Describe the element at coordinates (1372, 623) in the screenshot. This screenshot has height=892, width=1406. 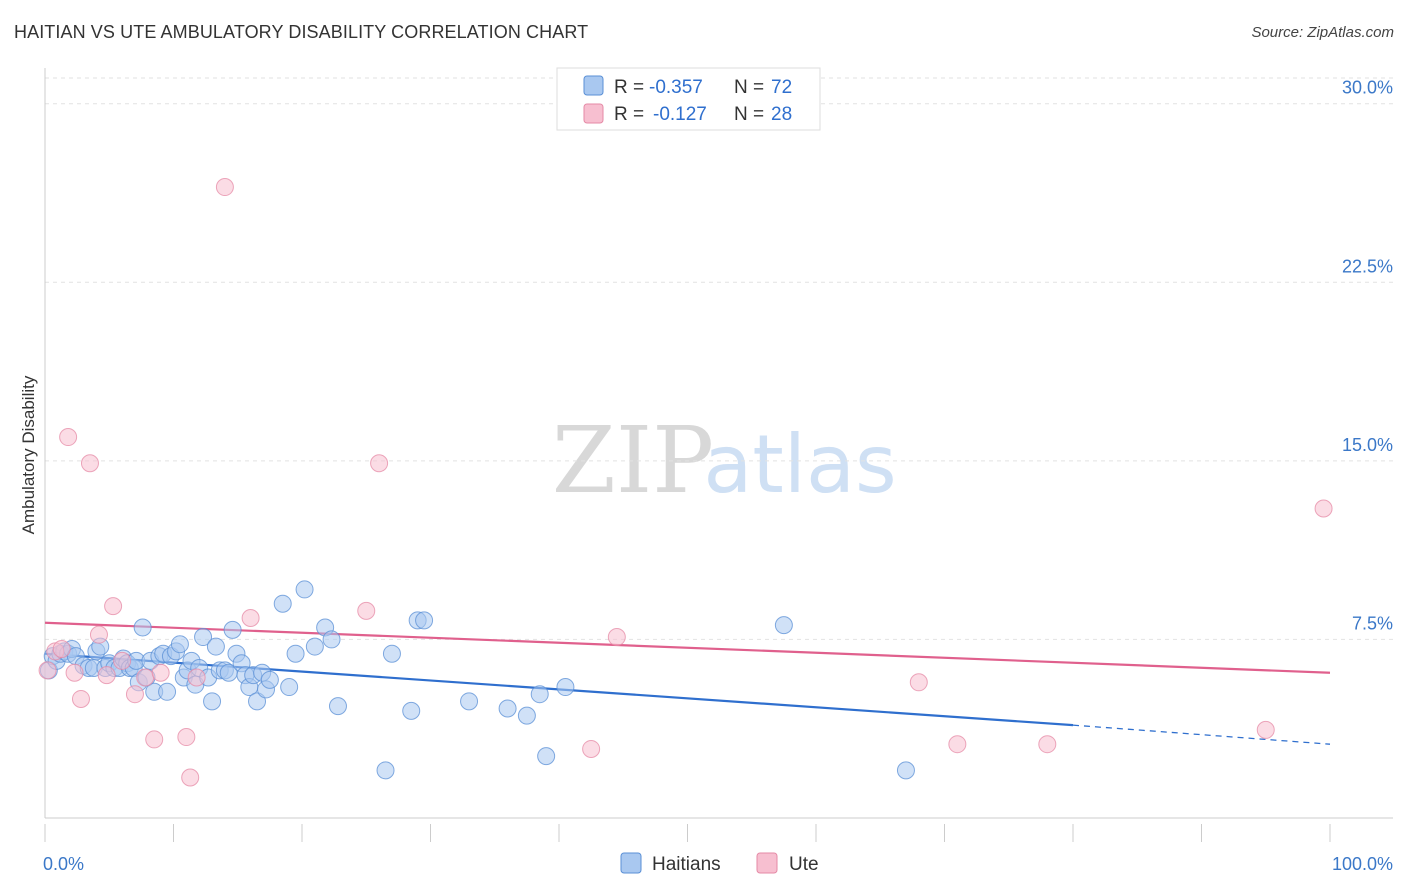
I see `y-tick-label-0: 7.5%` at that location.